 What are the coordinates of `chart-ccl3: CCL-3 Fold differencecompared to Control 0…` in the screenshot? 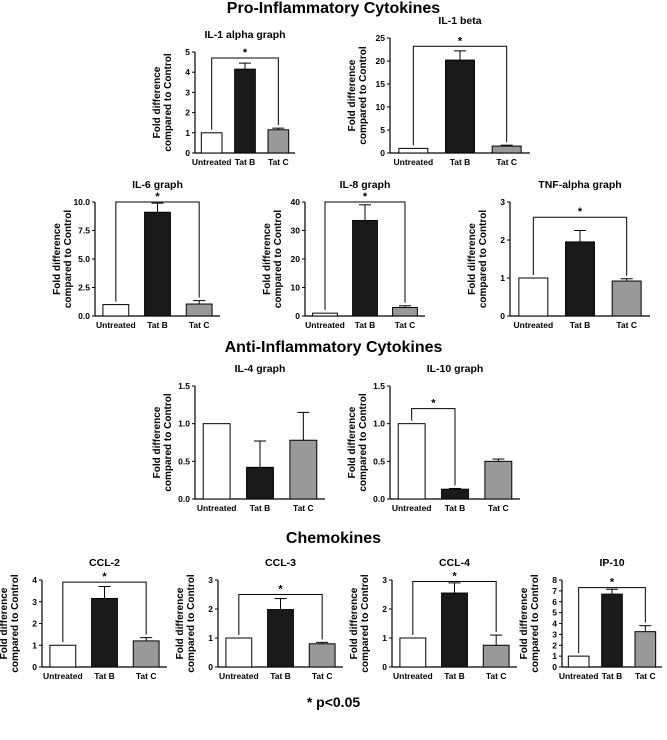 It's located at (259, 619).